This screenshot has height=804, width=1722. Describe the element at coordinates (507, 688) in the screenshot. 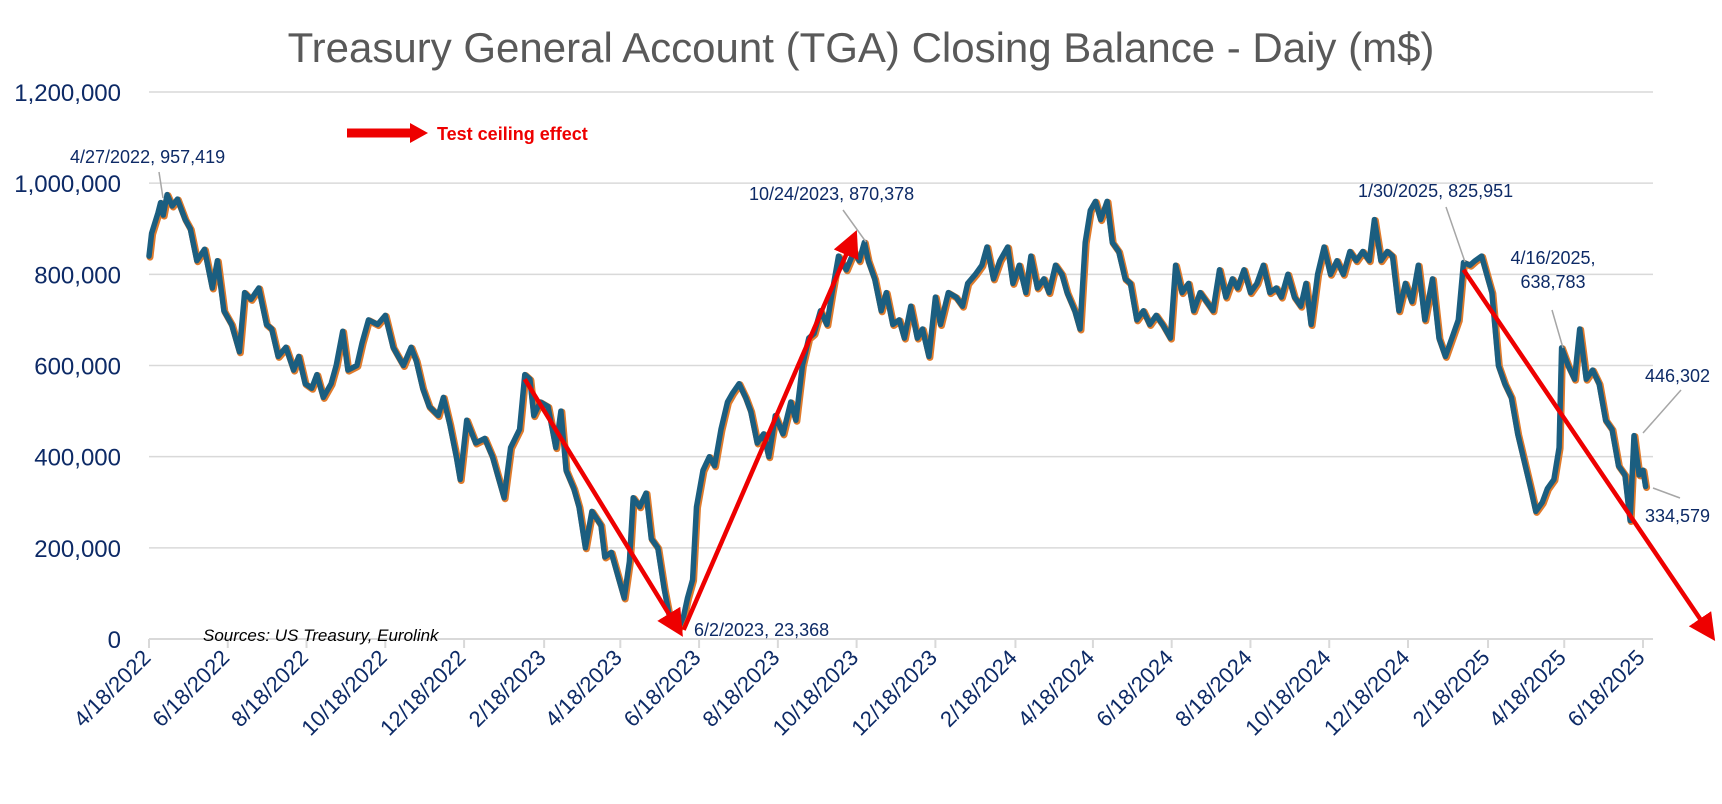

I see `x-tick-label: 2/18/2023` at that location.